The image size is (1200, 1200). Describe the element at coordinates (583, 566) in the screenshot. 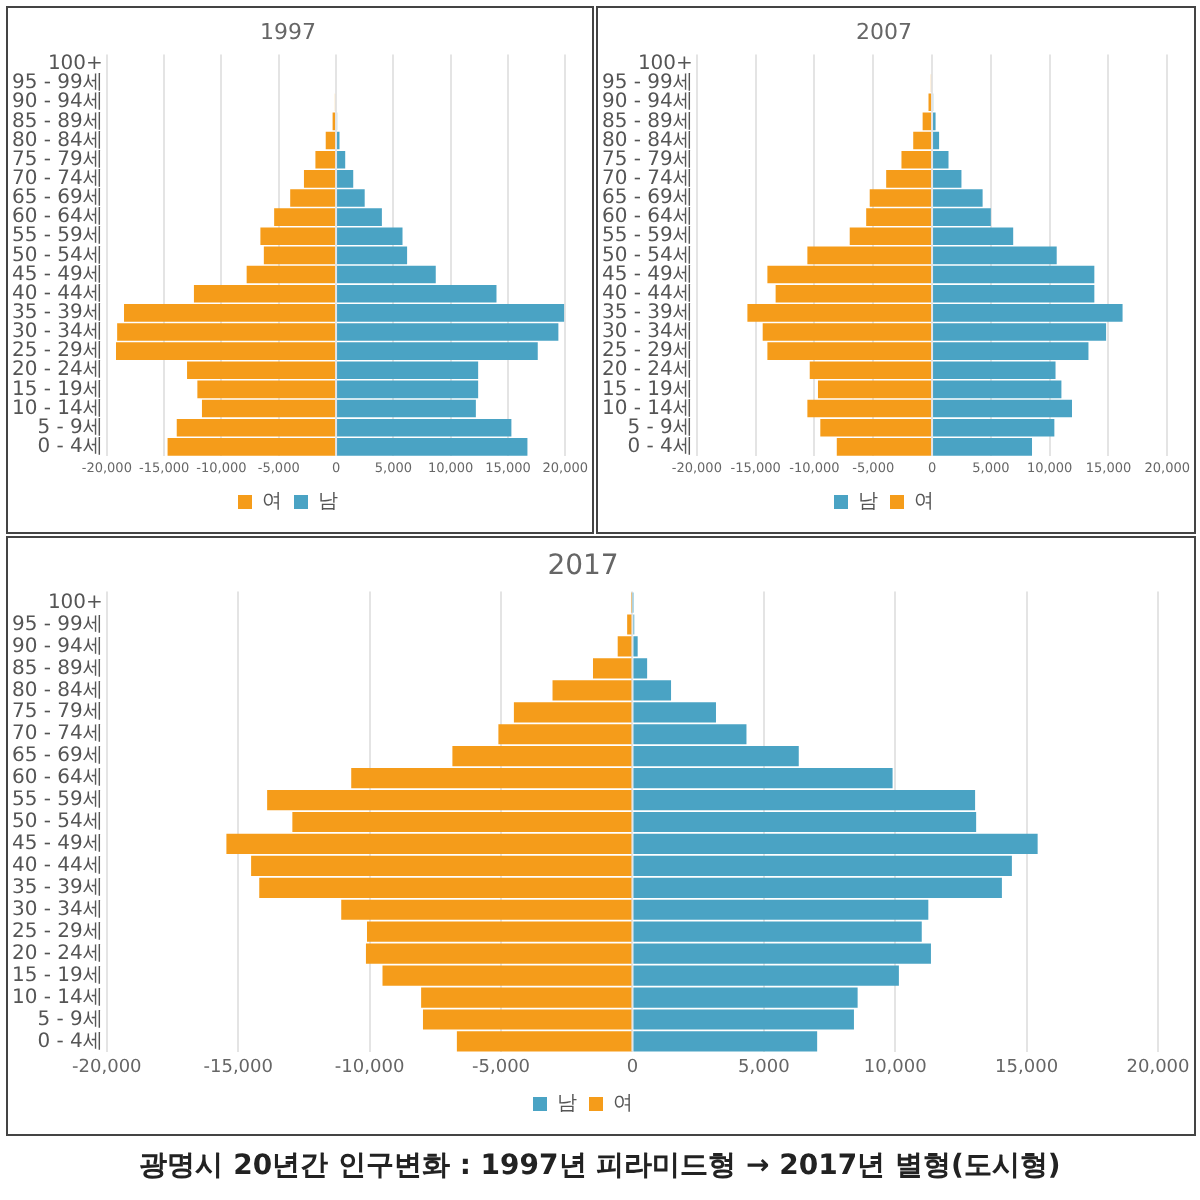

I see `chart-title: 2017` at that location.